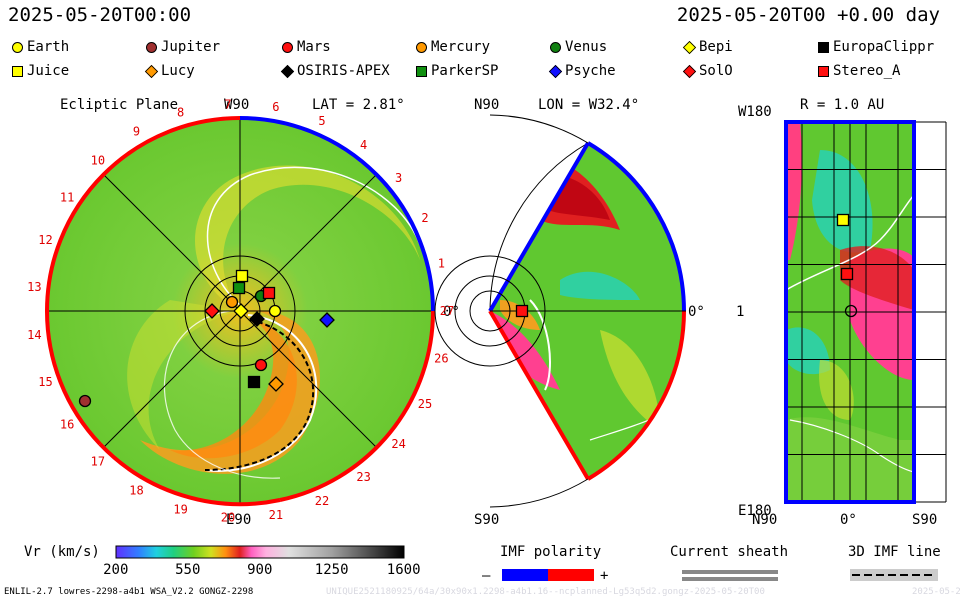 The image size is (960, 600). I want to click on imf3d-title: 3D IMF line, so click(894, 552).